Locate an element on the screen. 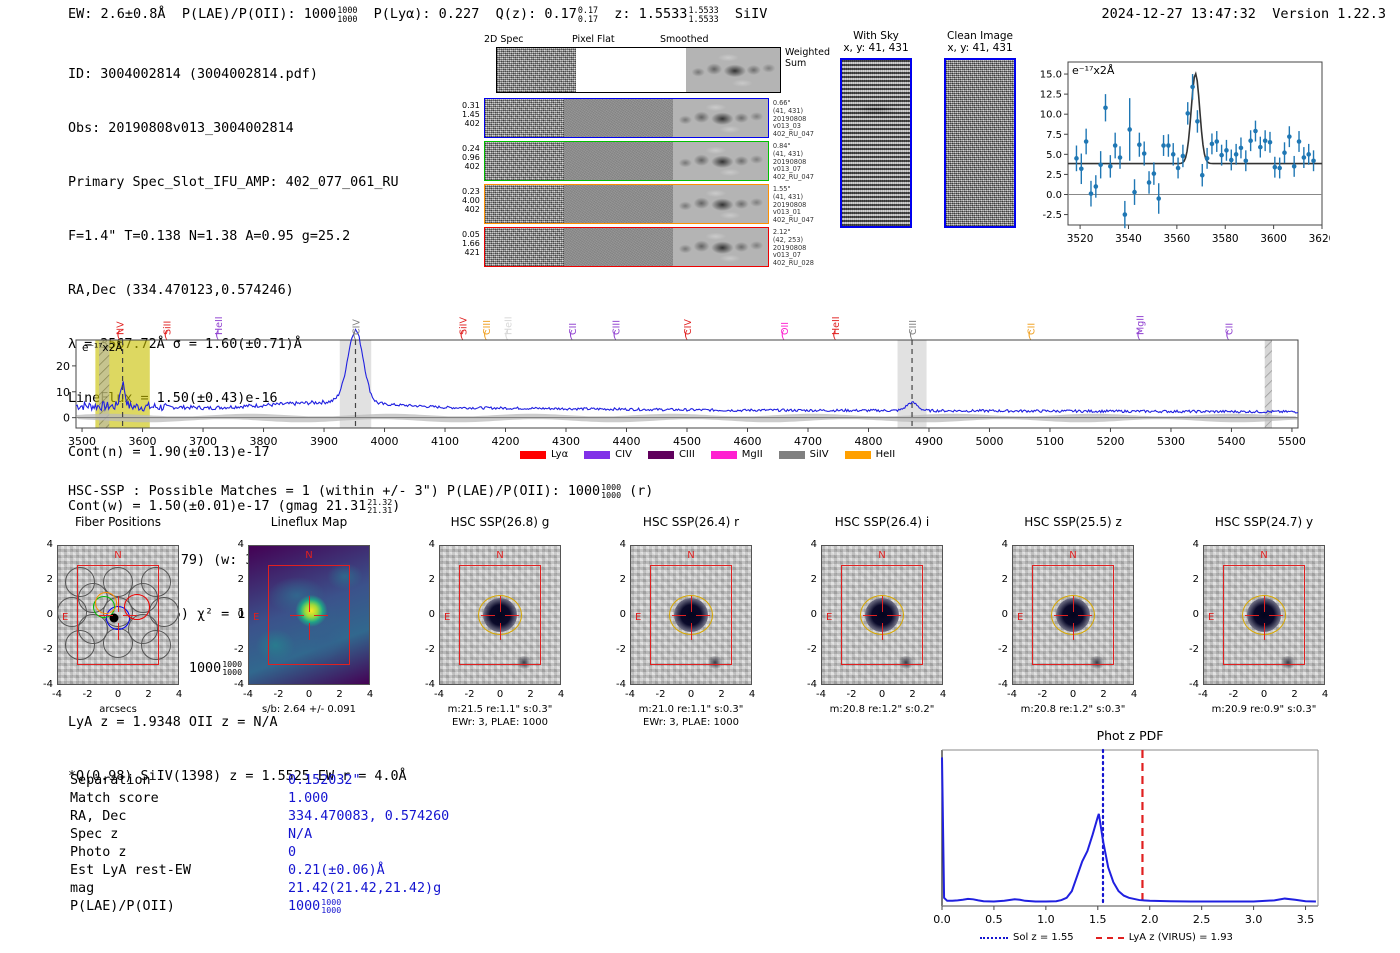  spec2d-fiber-pixelflat is located at coordinates (619, 160).